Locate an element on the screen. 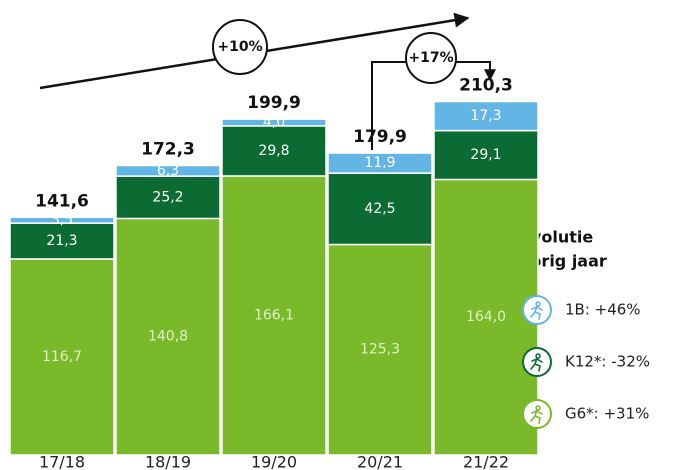 Image resolution: width=676 pixels, height=470 pixels. segment-label: 116,7 is located at coordinates (62, 357).